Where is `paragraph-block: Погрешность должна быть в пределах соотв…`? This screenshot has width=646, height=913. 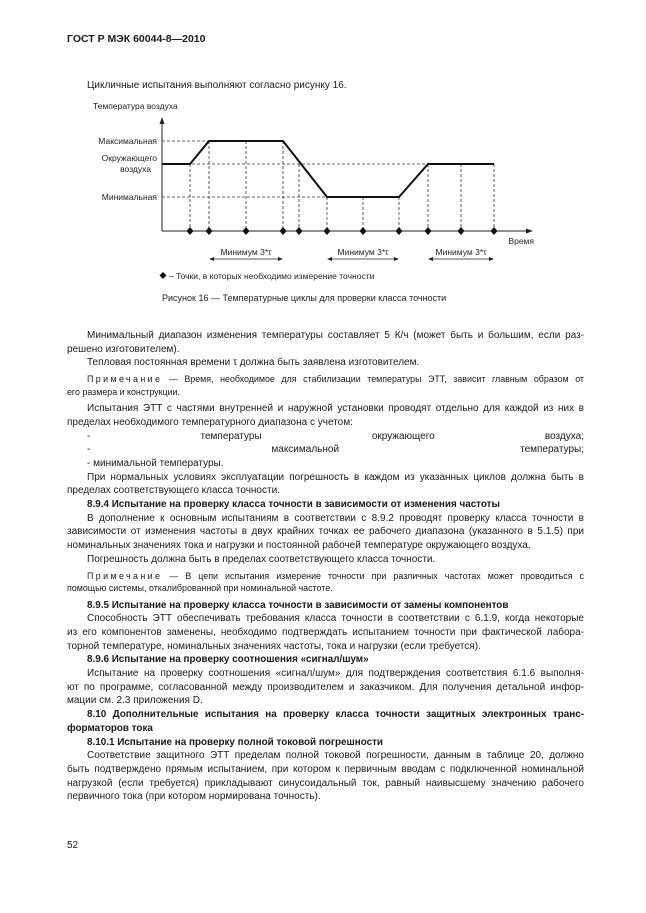 paragraph-block: Погрешность должна быть в пределах соотв… is located at coordinates (325, 560).